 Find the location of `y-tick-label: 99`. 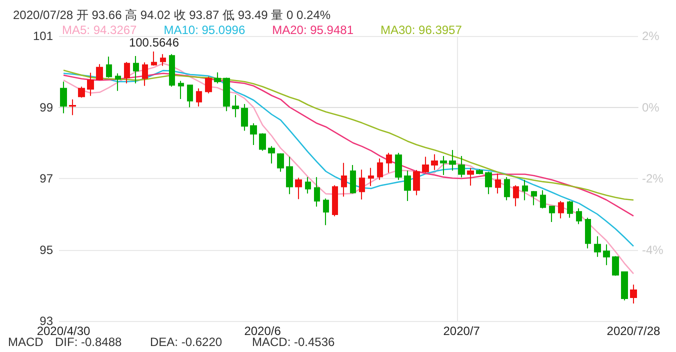

y-tick-label: 99 is located at coordinates (47, 107).